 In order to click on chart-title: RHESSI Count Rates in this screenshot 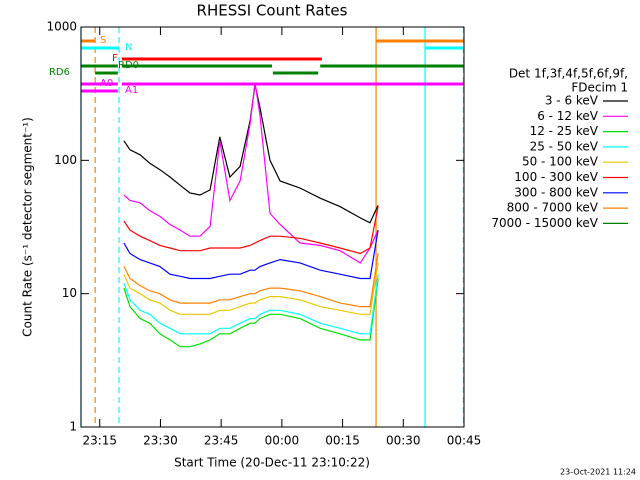, I will do `click(272, 11)`.